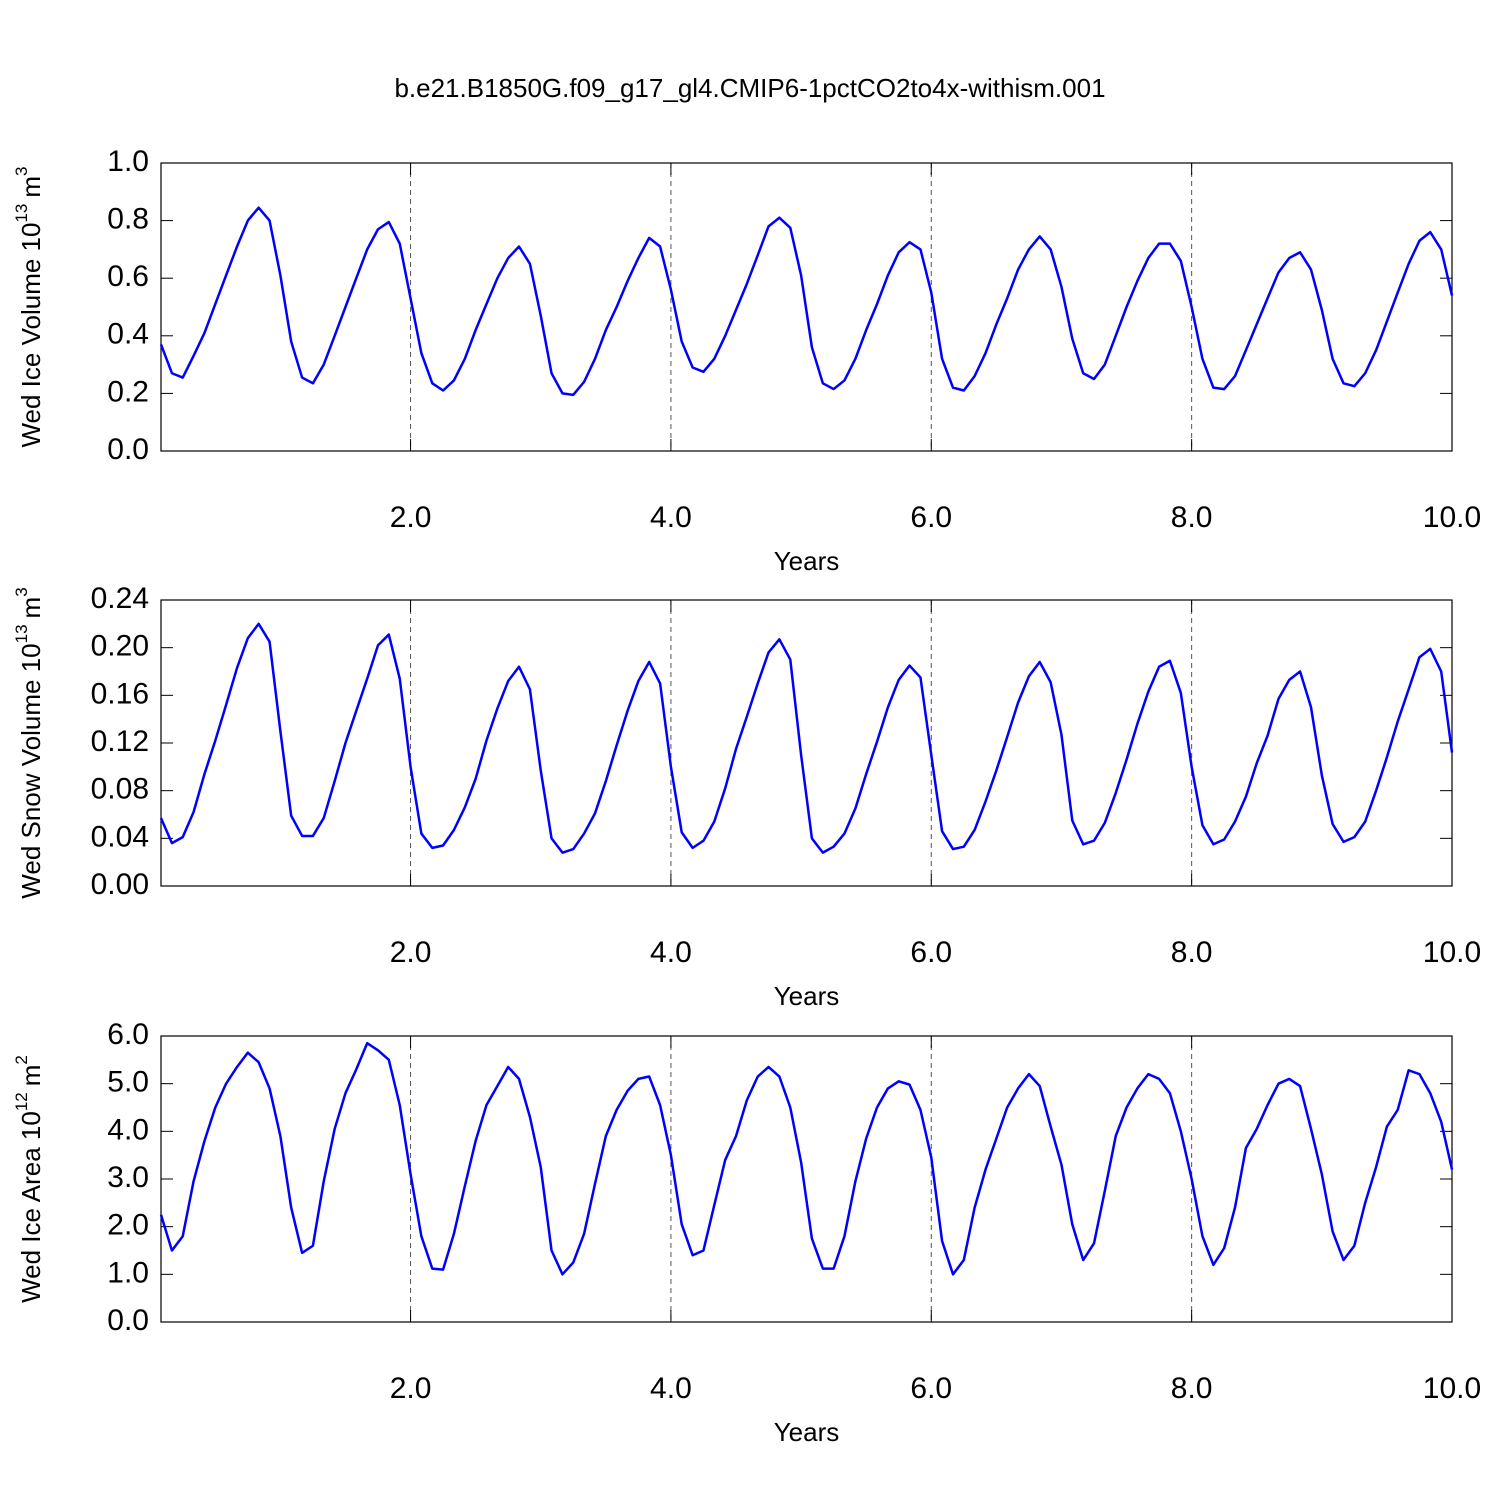  I want to click on y-tick-label: 2.0, so click(128, 1225).